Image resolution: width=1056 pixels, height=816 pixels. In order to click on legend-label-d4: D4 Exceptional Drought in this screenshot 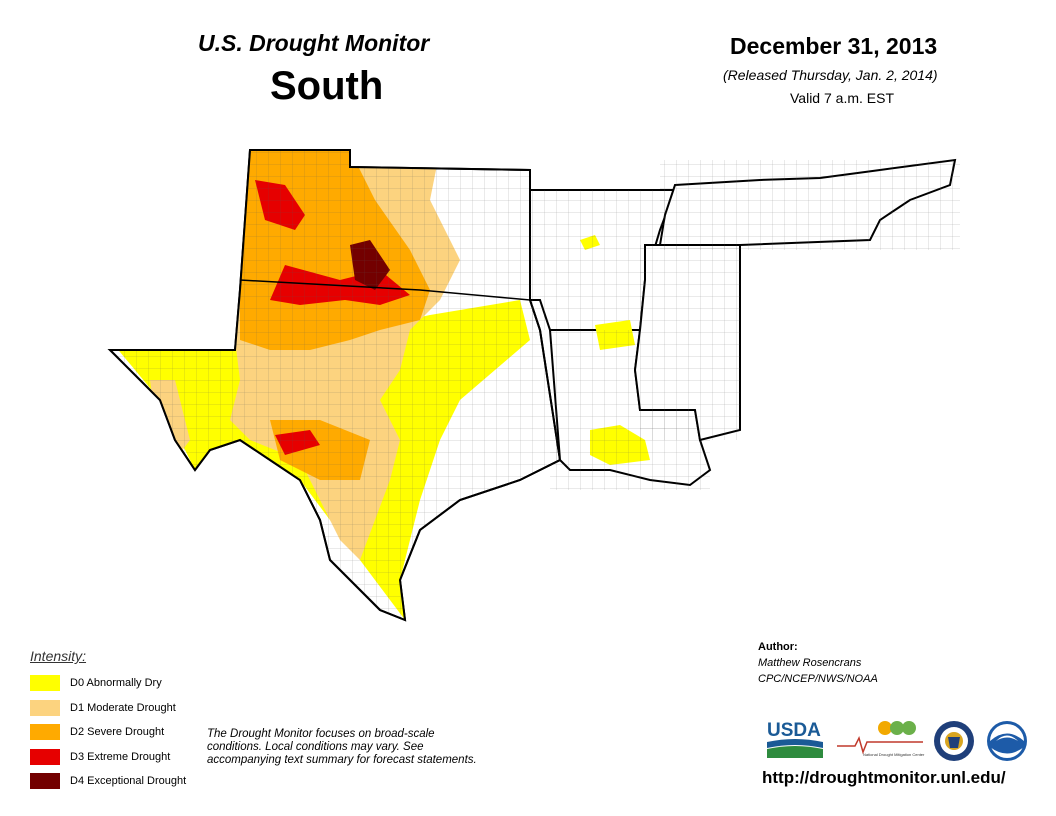, I will do `click(128, 781)`.